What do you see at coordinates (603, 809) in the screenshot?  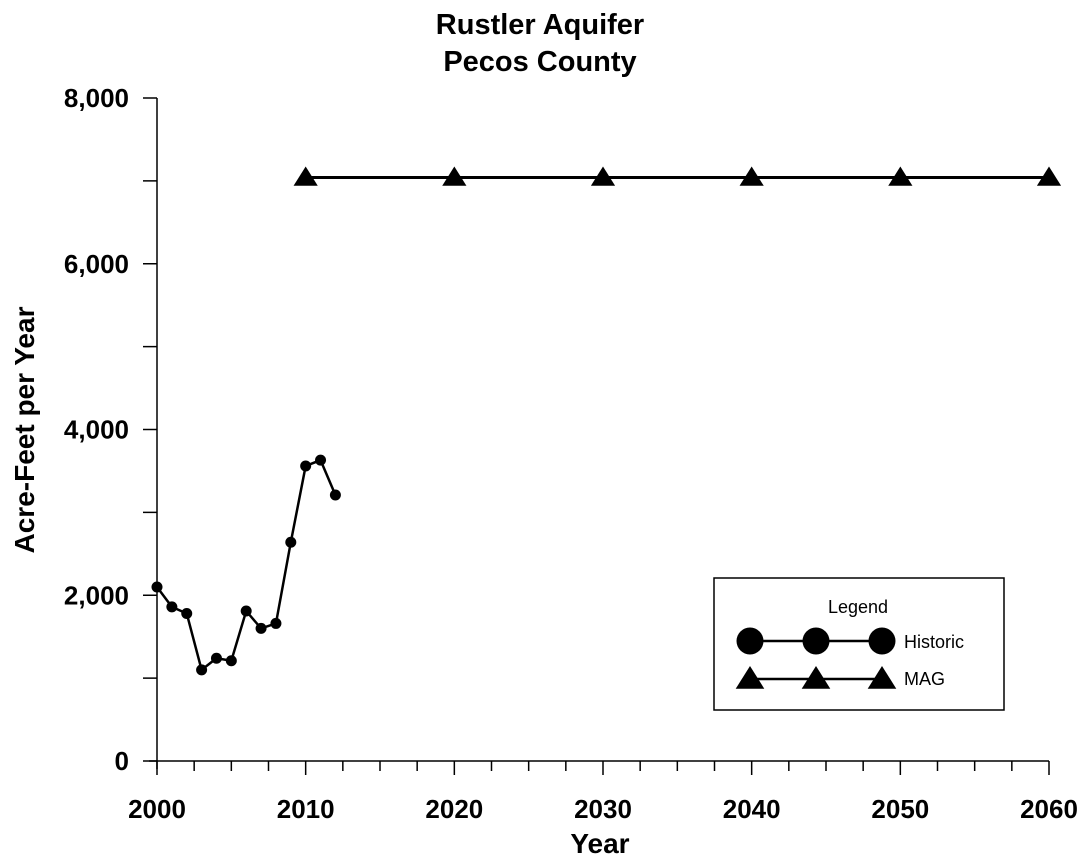 I see `x-tick-label: 2030` at bounding box center [603, 809].